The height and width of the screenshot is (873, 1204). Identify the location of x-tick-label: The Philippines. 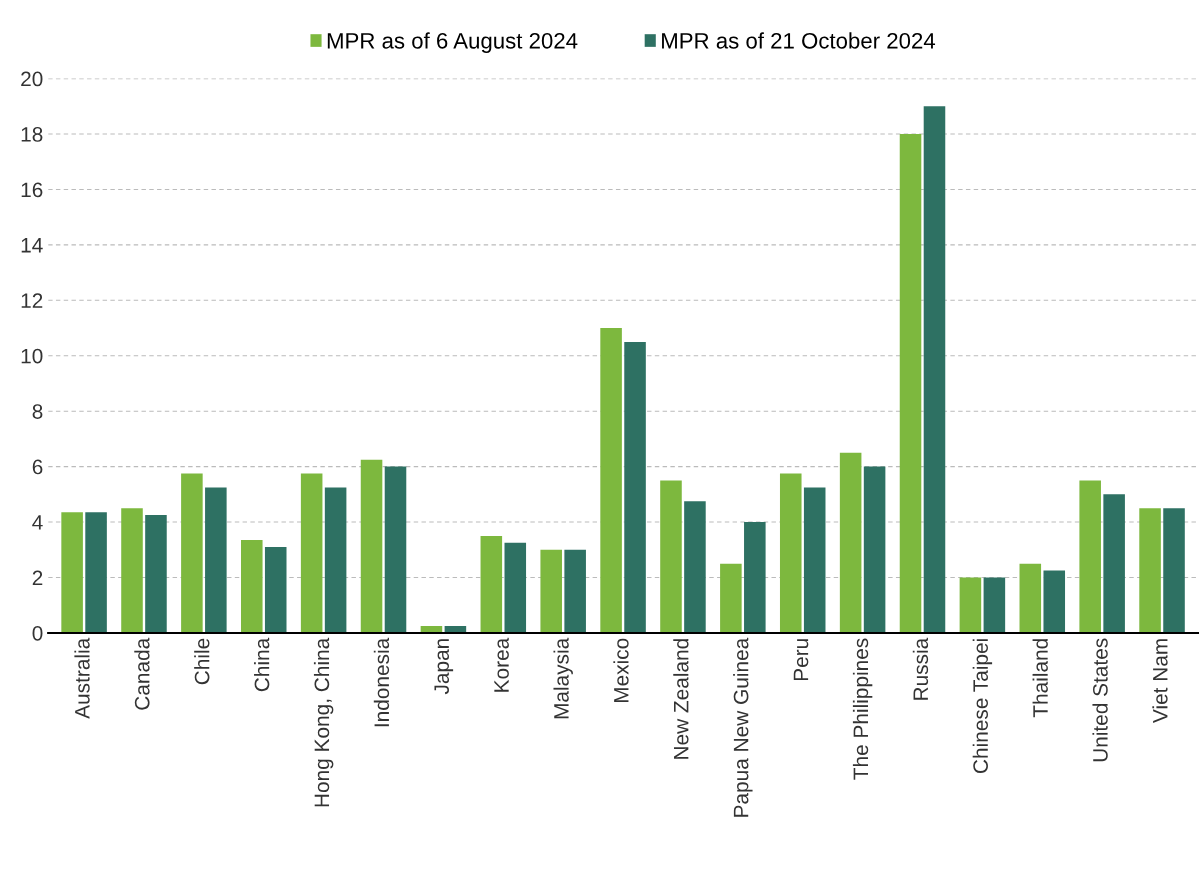
(862, 709).